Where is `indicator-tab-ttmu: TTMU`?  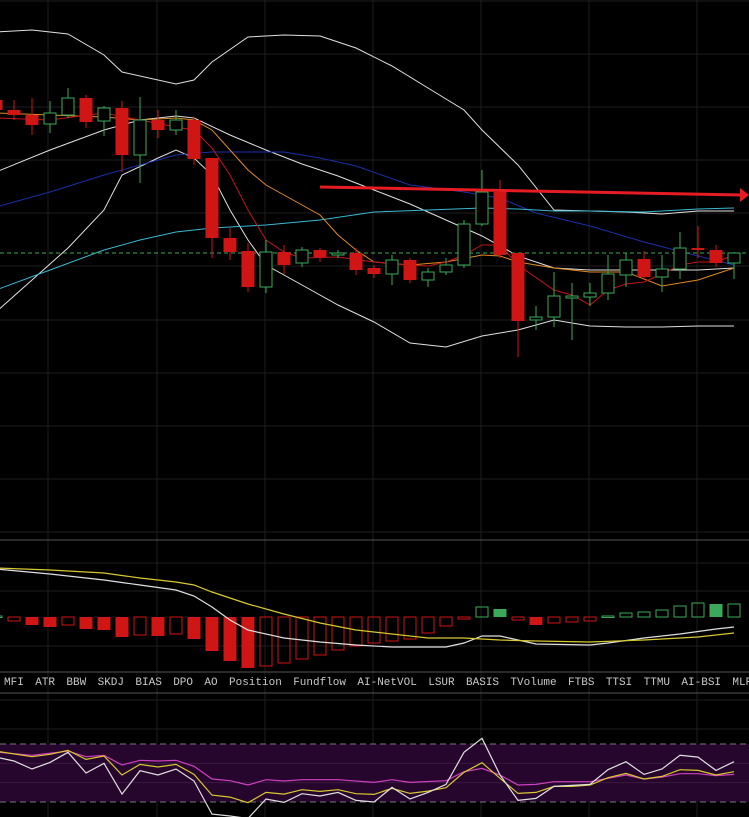 indicator-tab-ttmu: TTMU is located at coordinates (657, 682).